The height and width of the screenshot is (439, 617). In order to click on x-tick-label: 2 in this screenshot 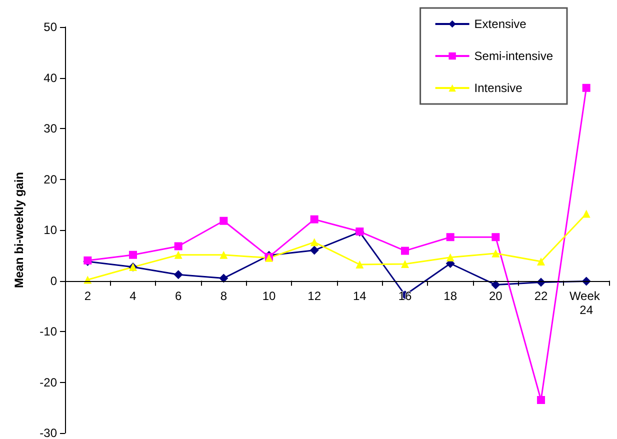, I will do `click(88, 295)`.